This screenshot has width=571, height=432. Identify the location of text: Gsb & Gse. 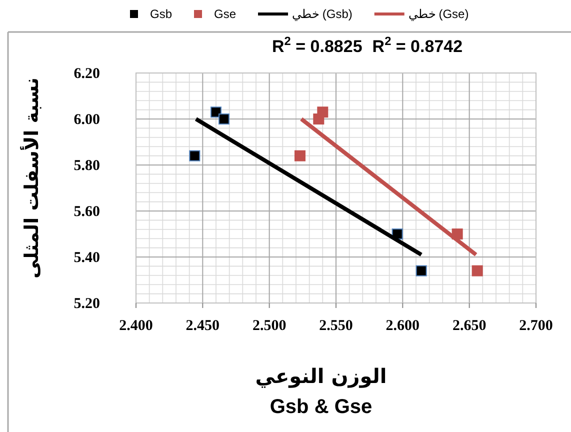
(321, 407).